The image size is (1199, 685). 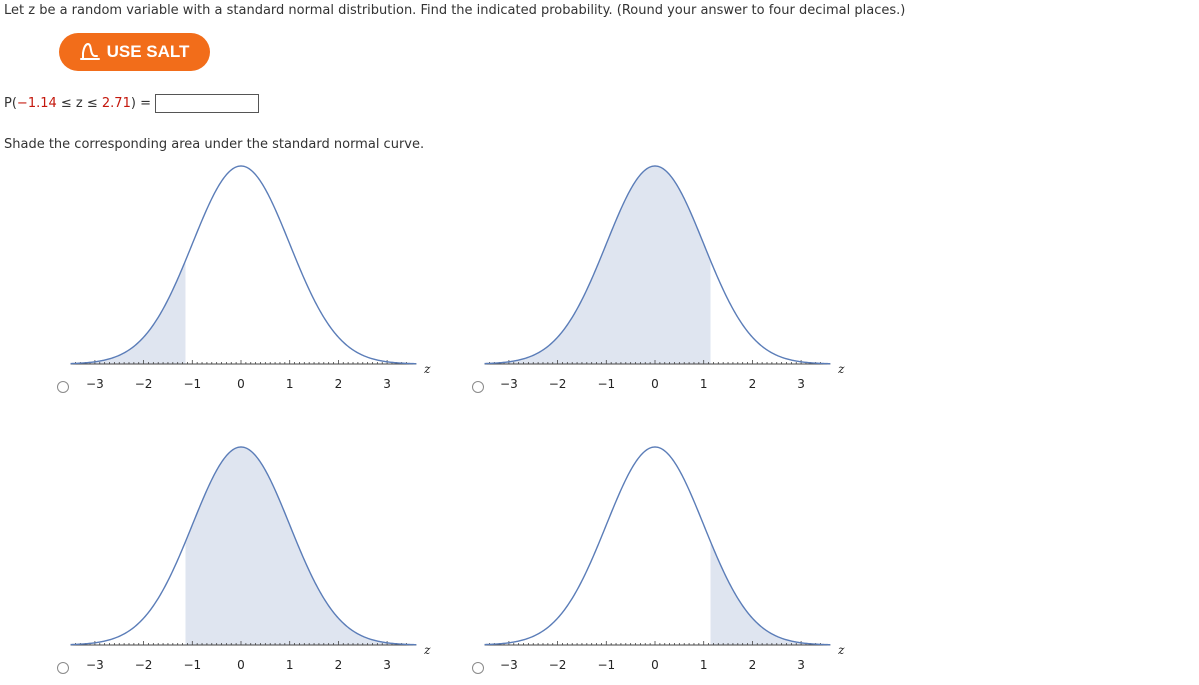 I want to click on probability-statement: P(−1.14 ≤ z ≤ 2.71) =, so click(x=131, y=103).